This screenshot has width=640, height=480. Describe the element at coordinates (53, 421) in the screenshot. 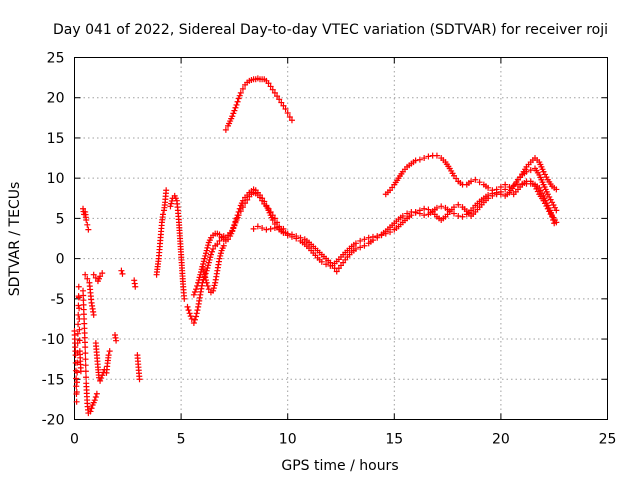

I see `y-tick-label: -20` at that location.